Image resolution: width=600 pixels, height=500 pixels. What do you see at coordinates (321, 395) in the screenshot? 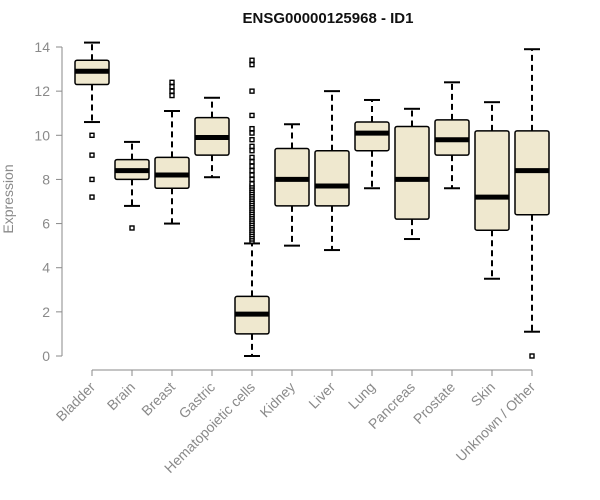
I see `x-tick-label: Liver` at bounding box center [321, 395].